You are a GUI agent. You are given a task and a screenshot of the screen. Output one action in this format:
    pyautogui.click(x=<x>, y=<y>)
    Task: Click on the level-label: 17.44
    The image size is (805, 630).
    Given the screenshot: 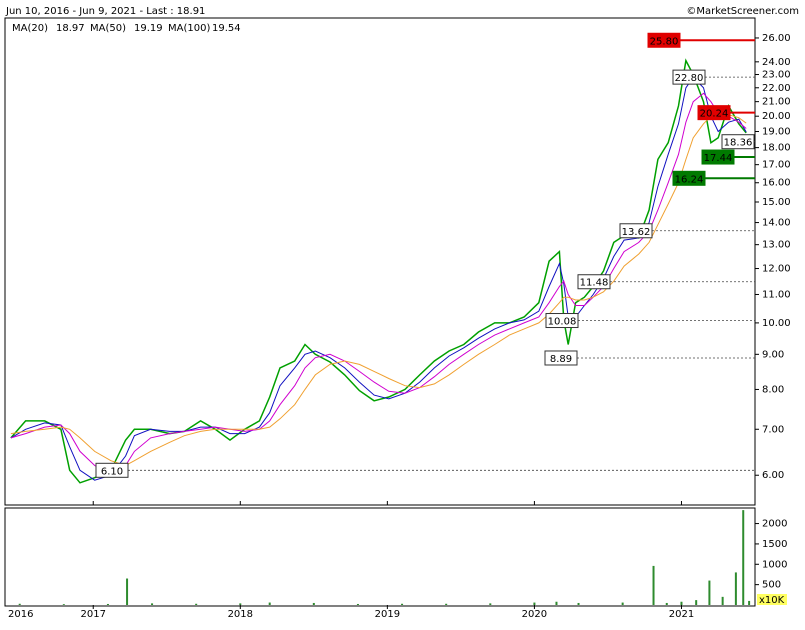 What is the action you would take?
    pyautogui.click(x=718, y=158)
    